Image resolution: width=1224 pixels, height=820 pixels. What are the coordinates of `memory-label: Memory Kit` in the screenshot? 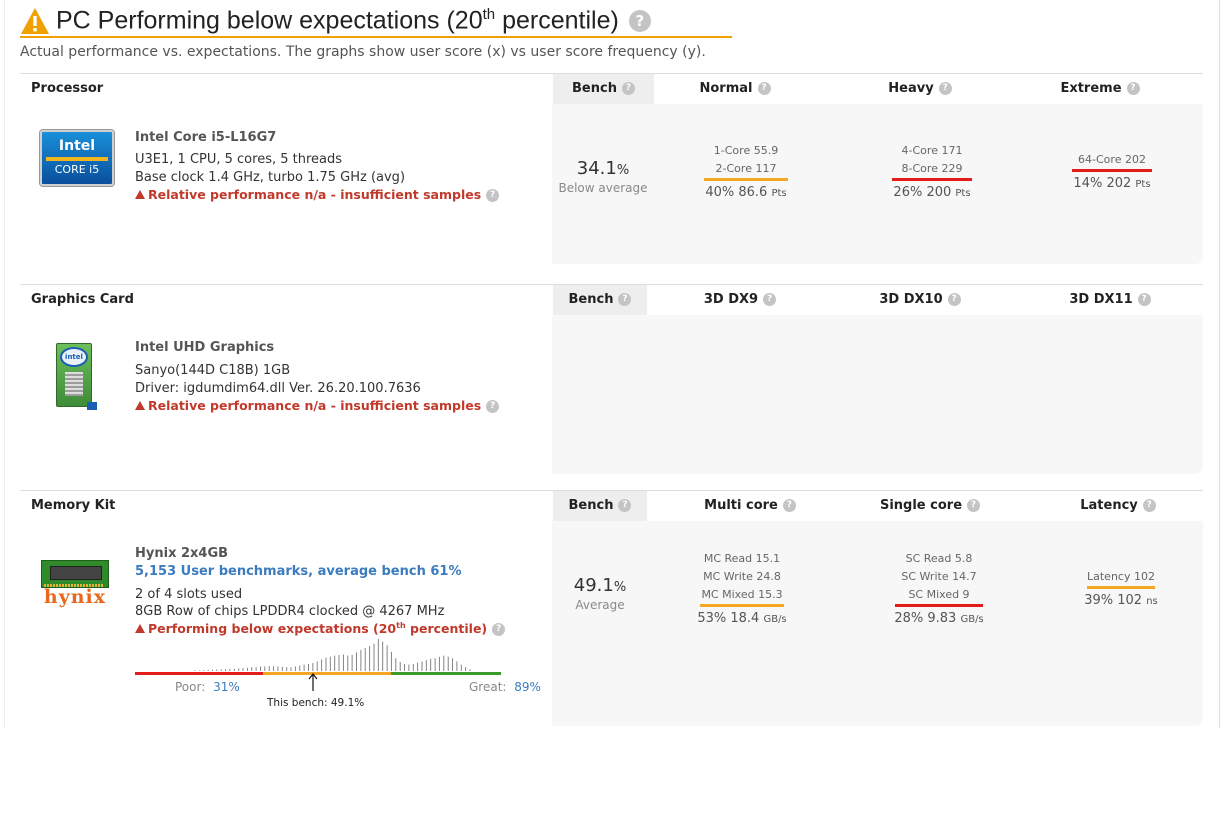 It's located at (73, 505).